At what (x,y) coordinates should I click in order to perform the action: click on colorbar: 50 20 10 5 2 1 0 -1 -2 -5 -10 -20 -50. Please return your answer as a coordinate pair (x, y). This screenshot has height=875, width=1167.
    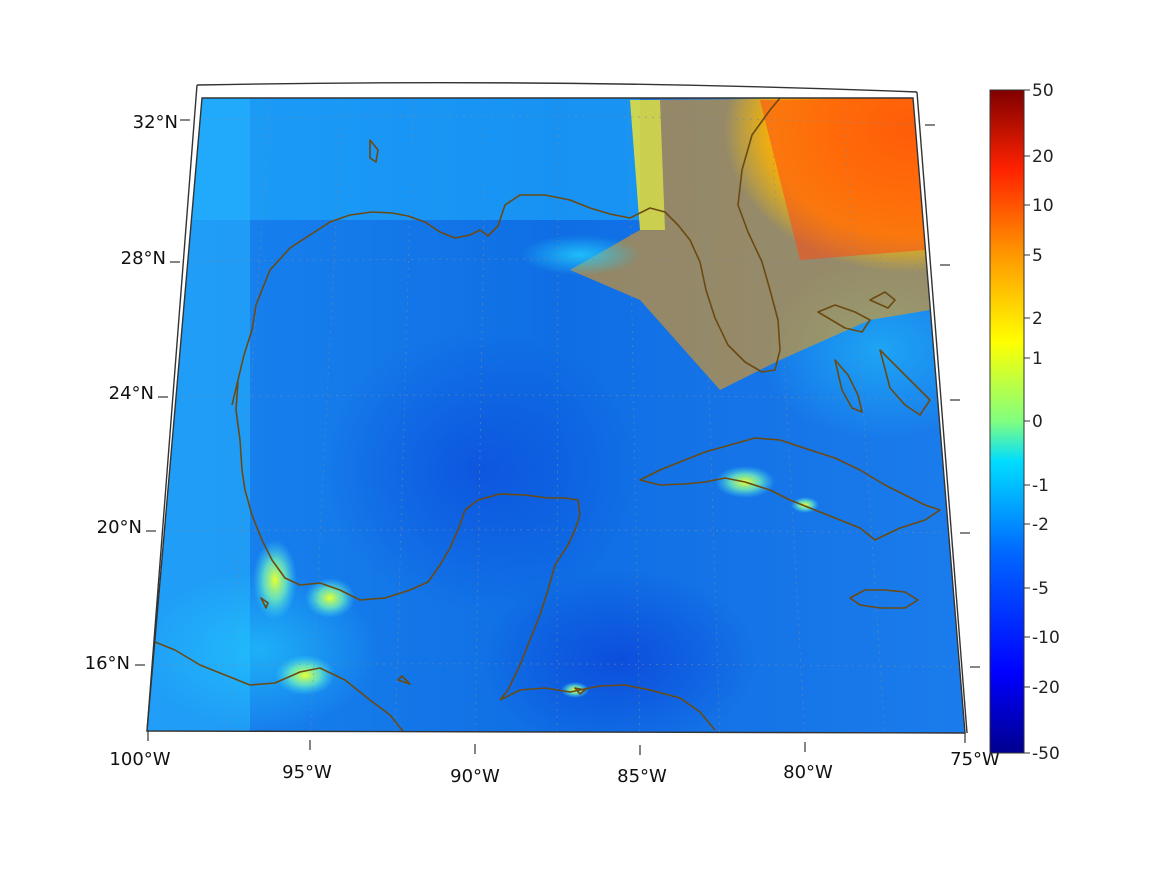
    Looking at the image, I should click on (1024, 422).